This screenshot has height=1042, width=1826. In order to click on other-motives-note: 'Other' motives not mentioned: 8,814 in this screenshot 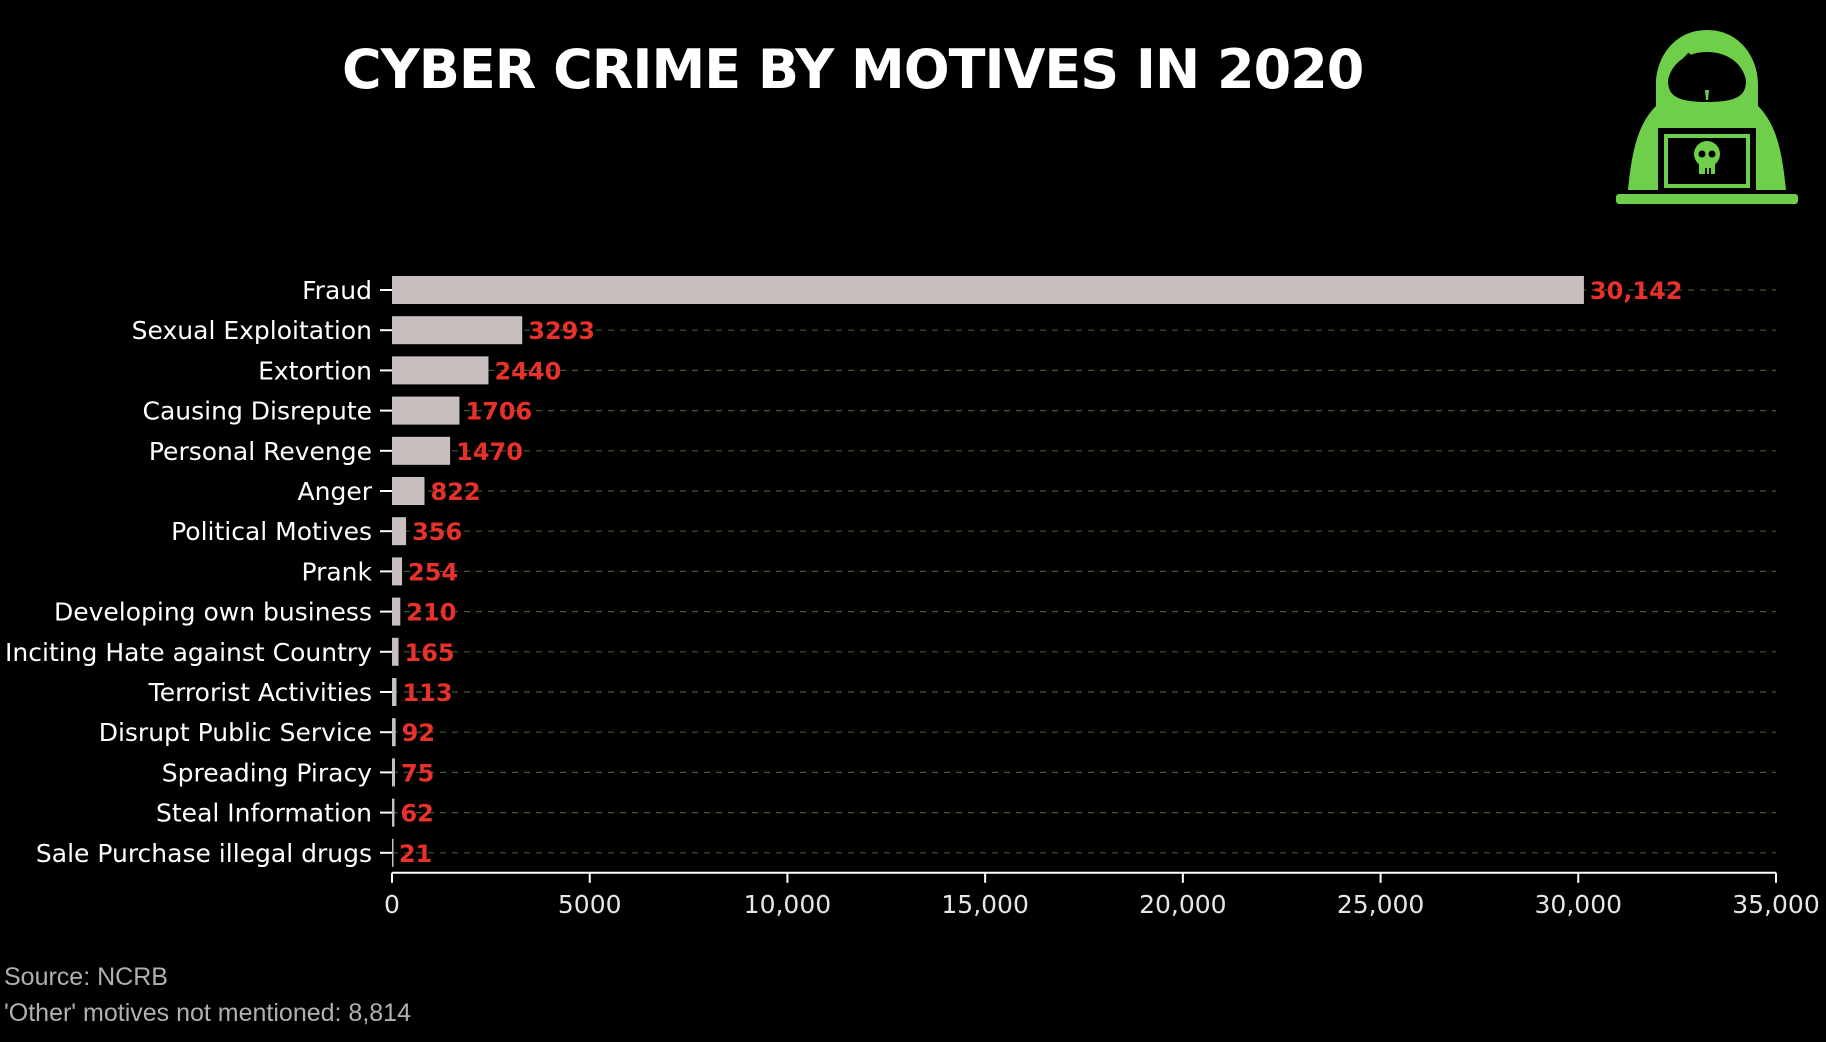, I will do `click(207, 1013)`.